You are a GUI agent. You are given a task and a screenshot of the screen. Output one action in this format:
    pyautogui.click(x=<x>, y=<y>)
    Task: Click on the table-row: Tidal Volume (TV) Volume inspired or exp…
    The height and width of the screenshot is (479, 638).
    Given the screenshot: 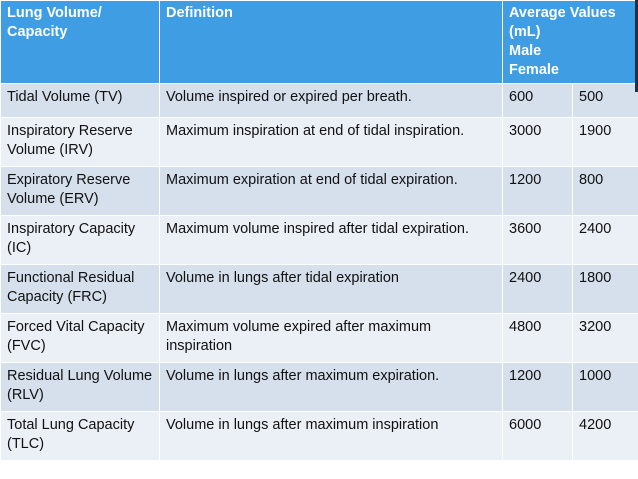 What is the action you would take?
    pyautogui.click(x=319, y=100)
    